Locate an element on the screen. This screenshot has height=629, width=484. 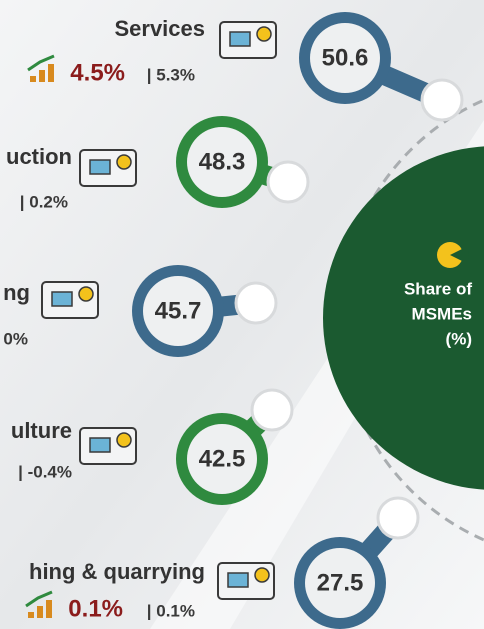
value: 27.5 is located at coordinates (340, 582).